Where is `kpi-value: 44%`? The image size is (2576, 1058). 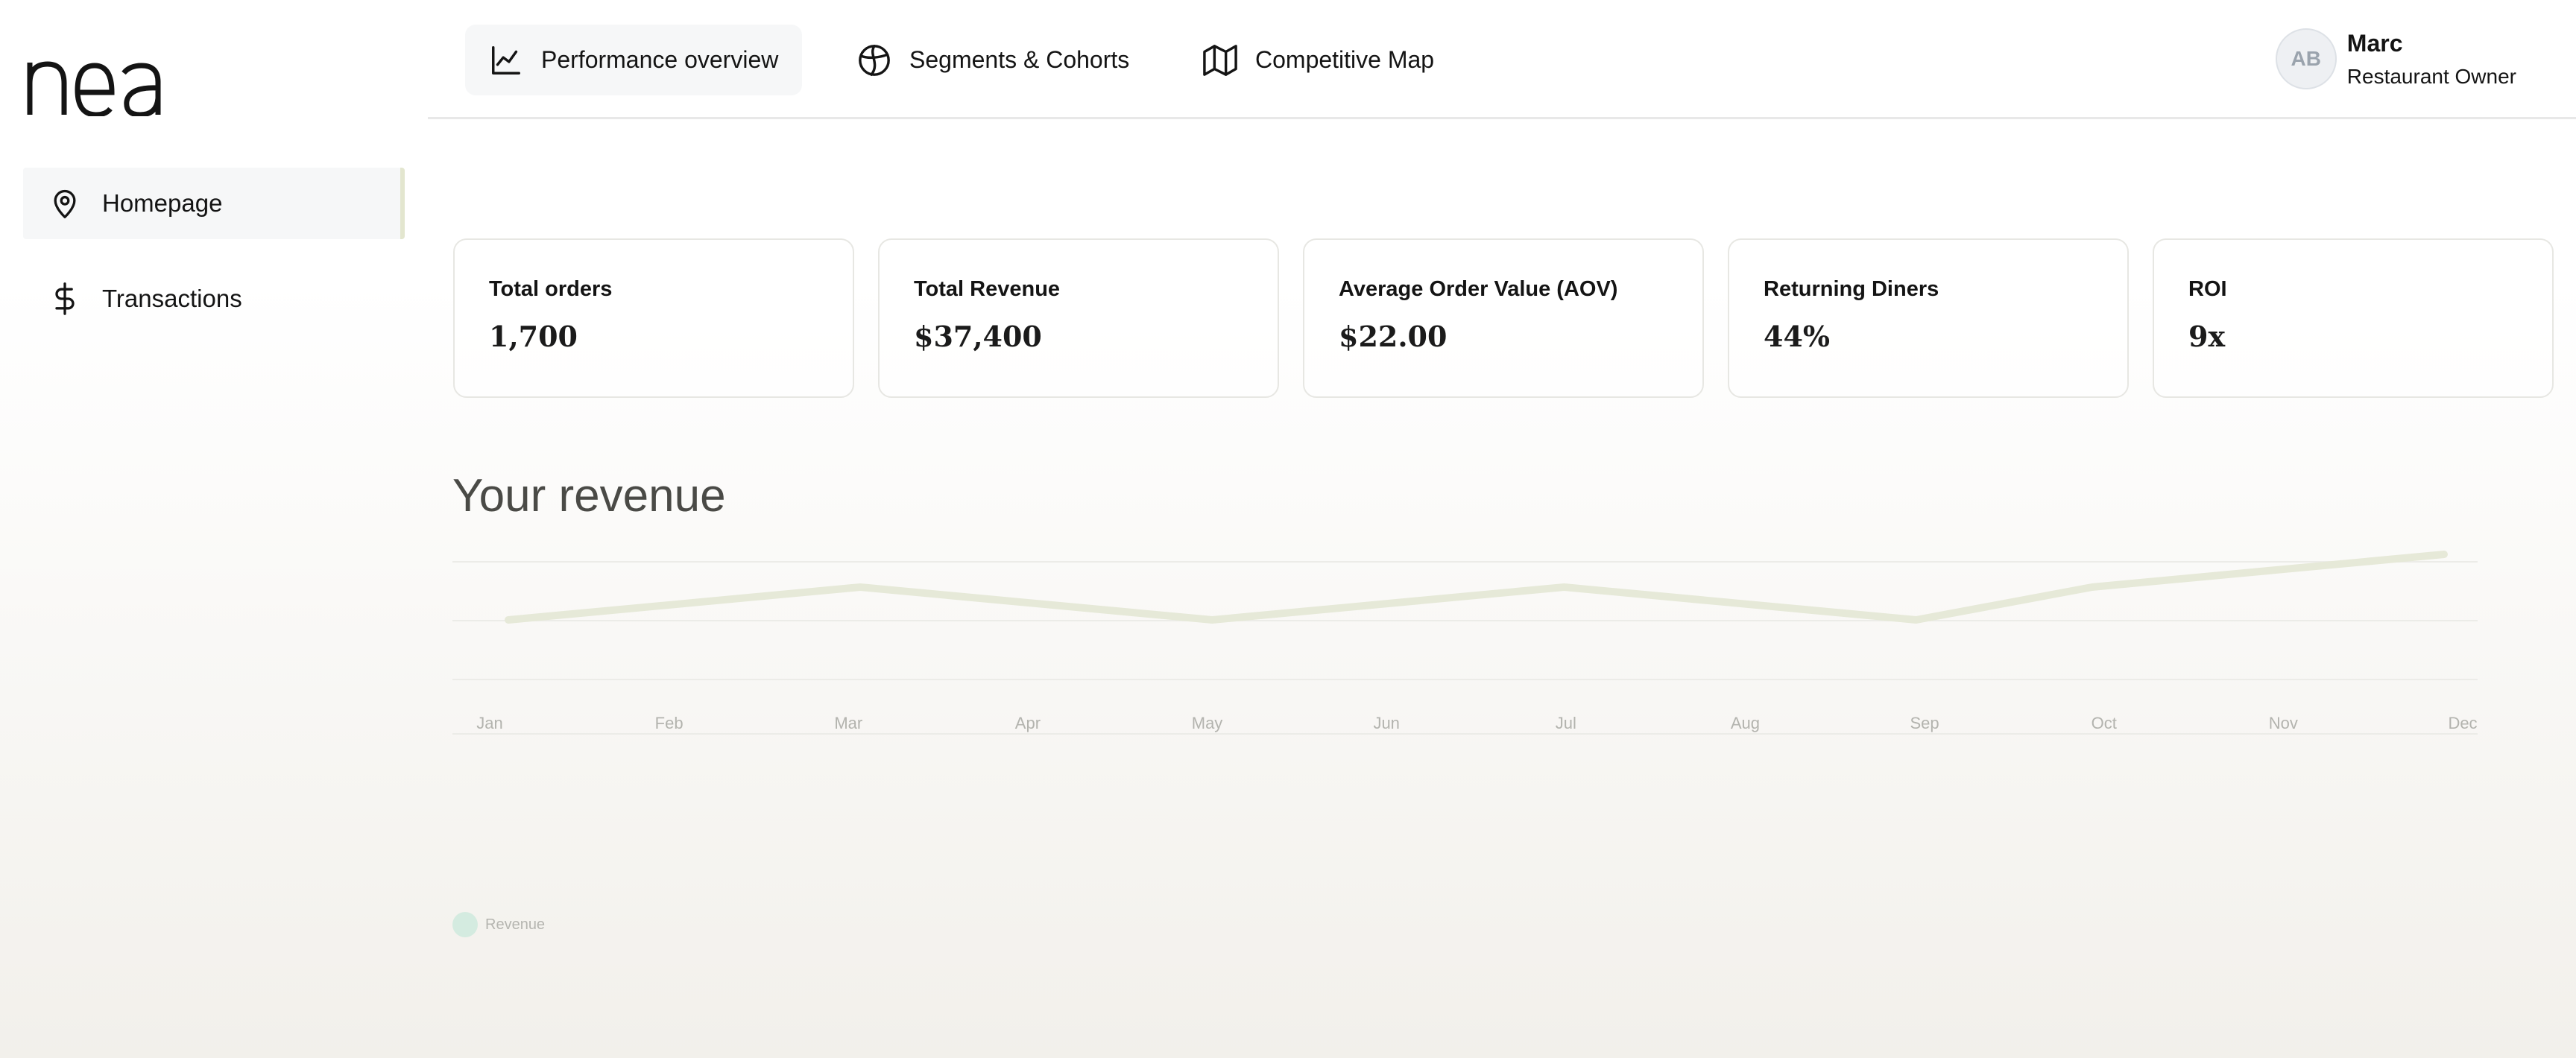
kpi-value: 44% is located at coordinates (1797, 336).